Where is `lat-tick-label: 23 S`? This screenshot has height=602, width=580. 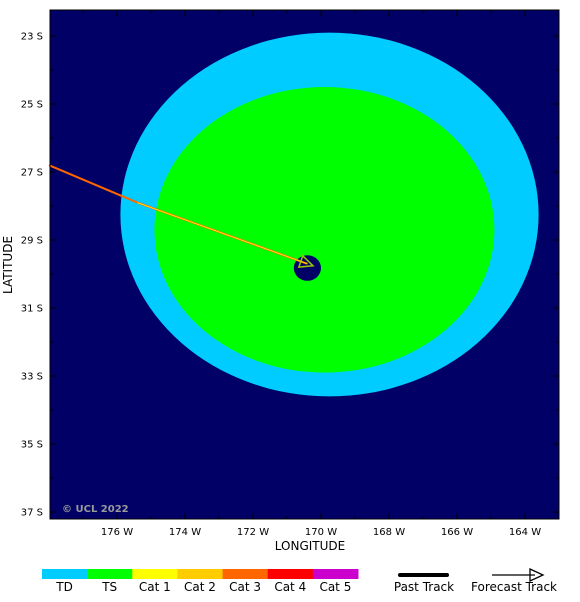
lat-tick-label: 23 S is located at coordinates (32, 37).